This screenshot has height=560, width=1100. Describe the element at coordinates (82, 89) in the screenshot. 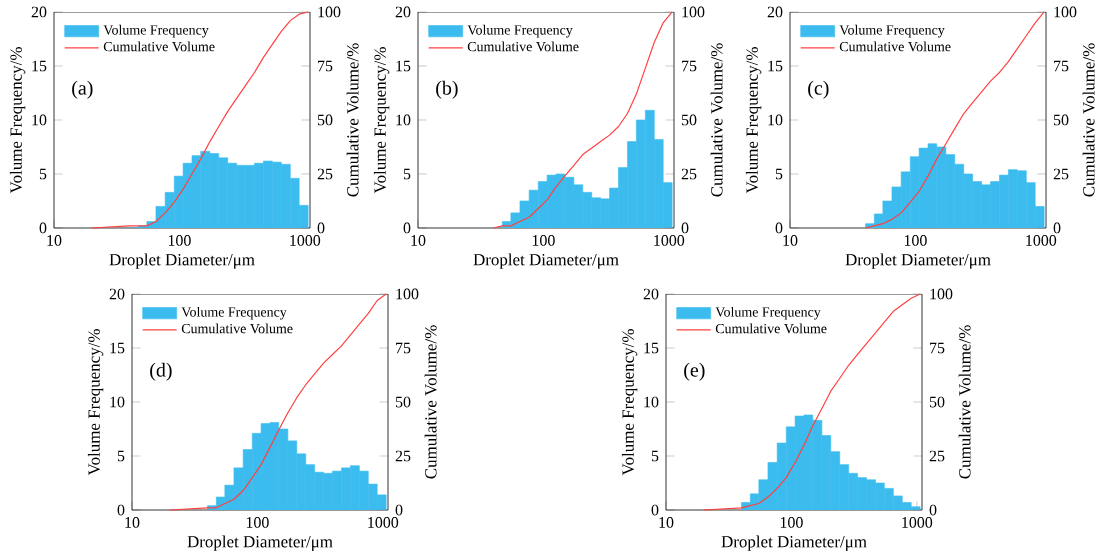

I see `annotation: (a)` at that location.